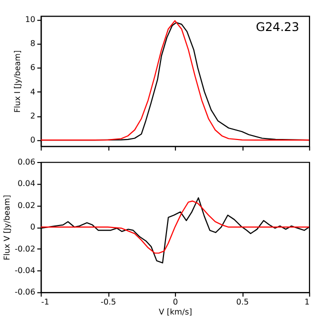  What do you see at coordinates (25, 249) in the screenshot?
I see `y-tick-label: -0.02` at bounding box center [25, 249].